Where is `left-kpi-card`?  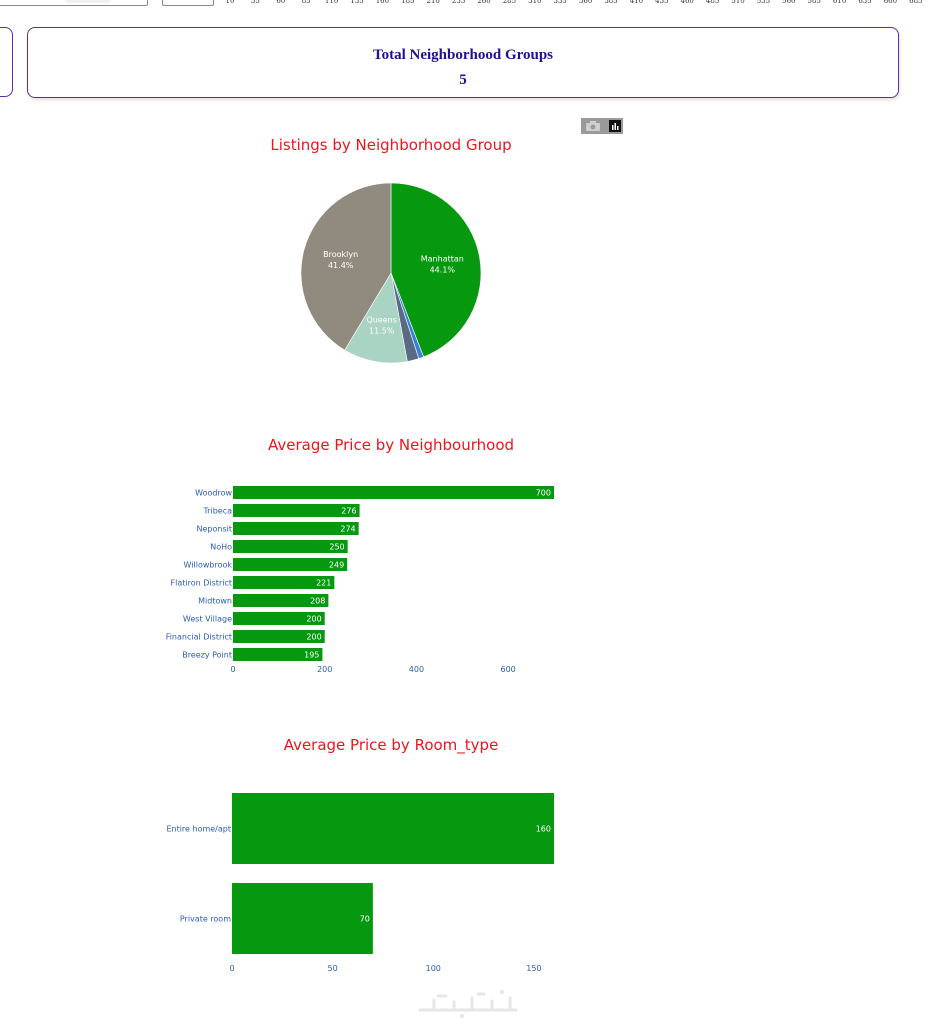
left-kpi-card is located at coordinates (6, 62).